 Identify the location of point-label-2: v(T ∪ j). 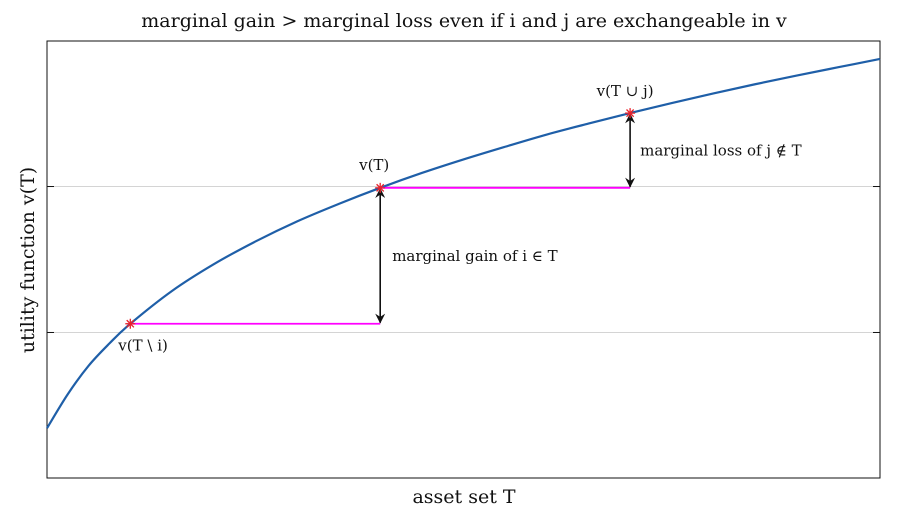
(625, 91).